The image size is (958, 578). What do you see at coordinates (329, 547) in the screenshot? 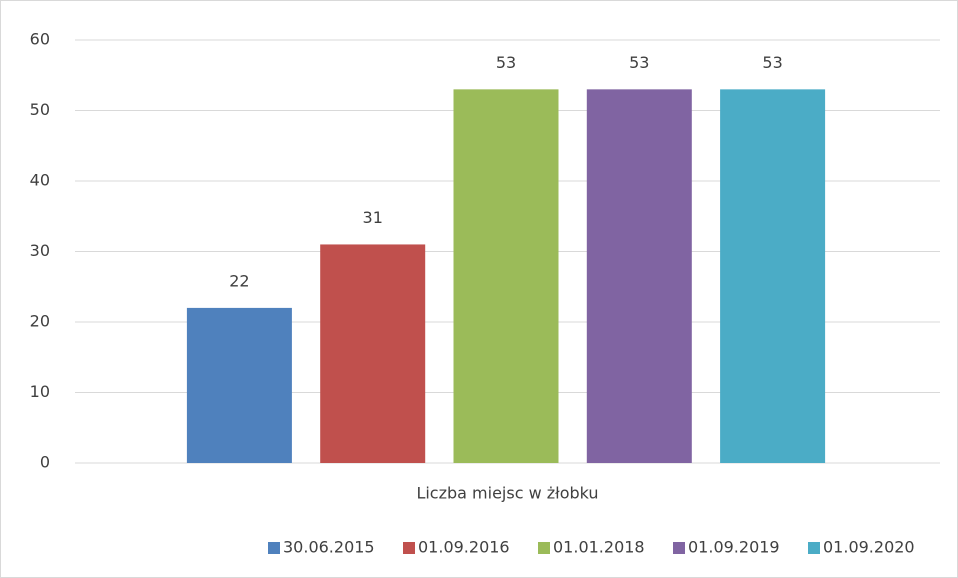
I see `legend-label: 30.06.2015` at bounding box center [329, 547].